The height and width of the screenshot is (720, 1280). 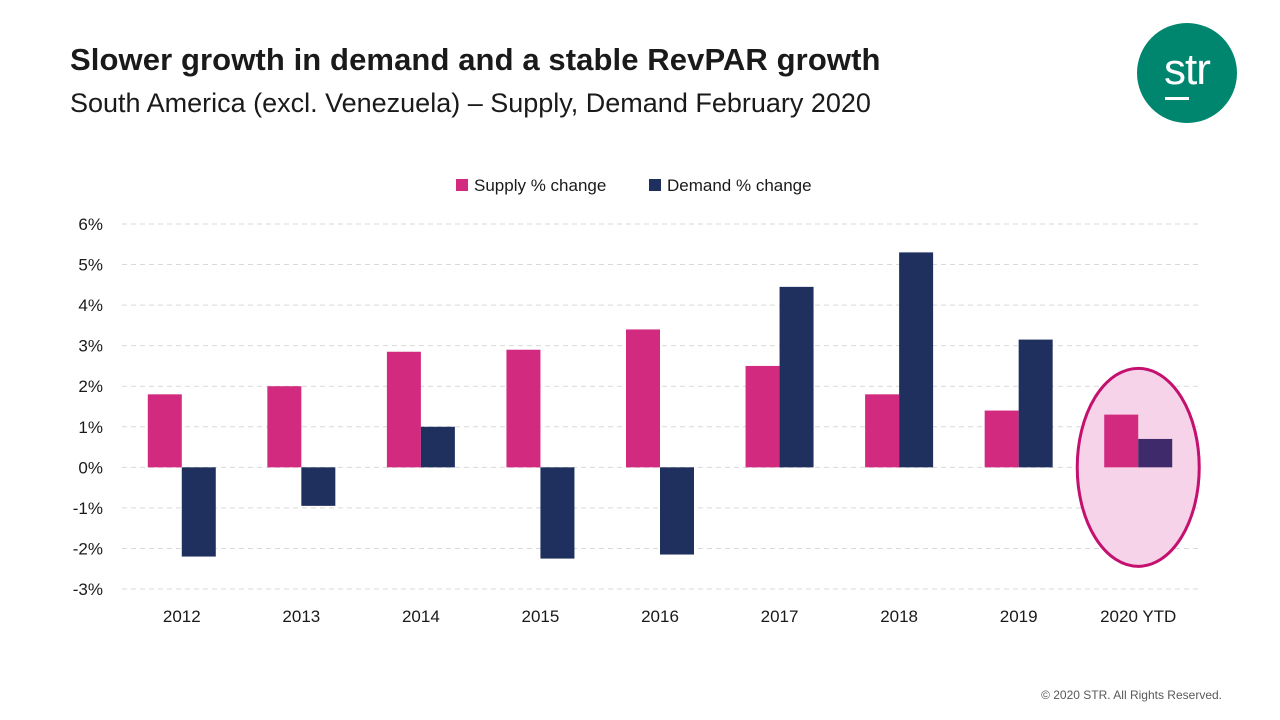 What do you see at coordinates (462, 185) in the screenshot?
I see `legend-swatch-supply` at bounding box center [462, 185].